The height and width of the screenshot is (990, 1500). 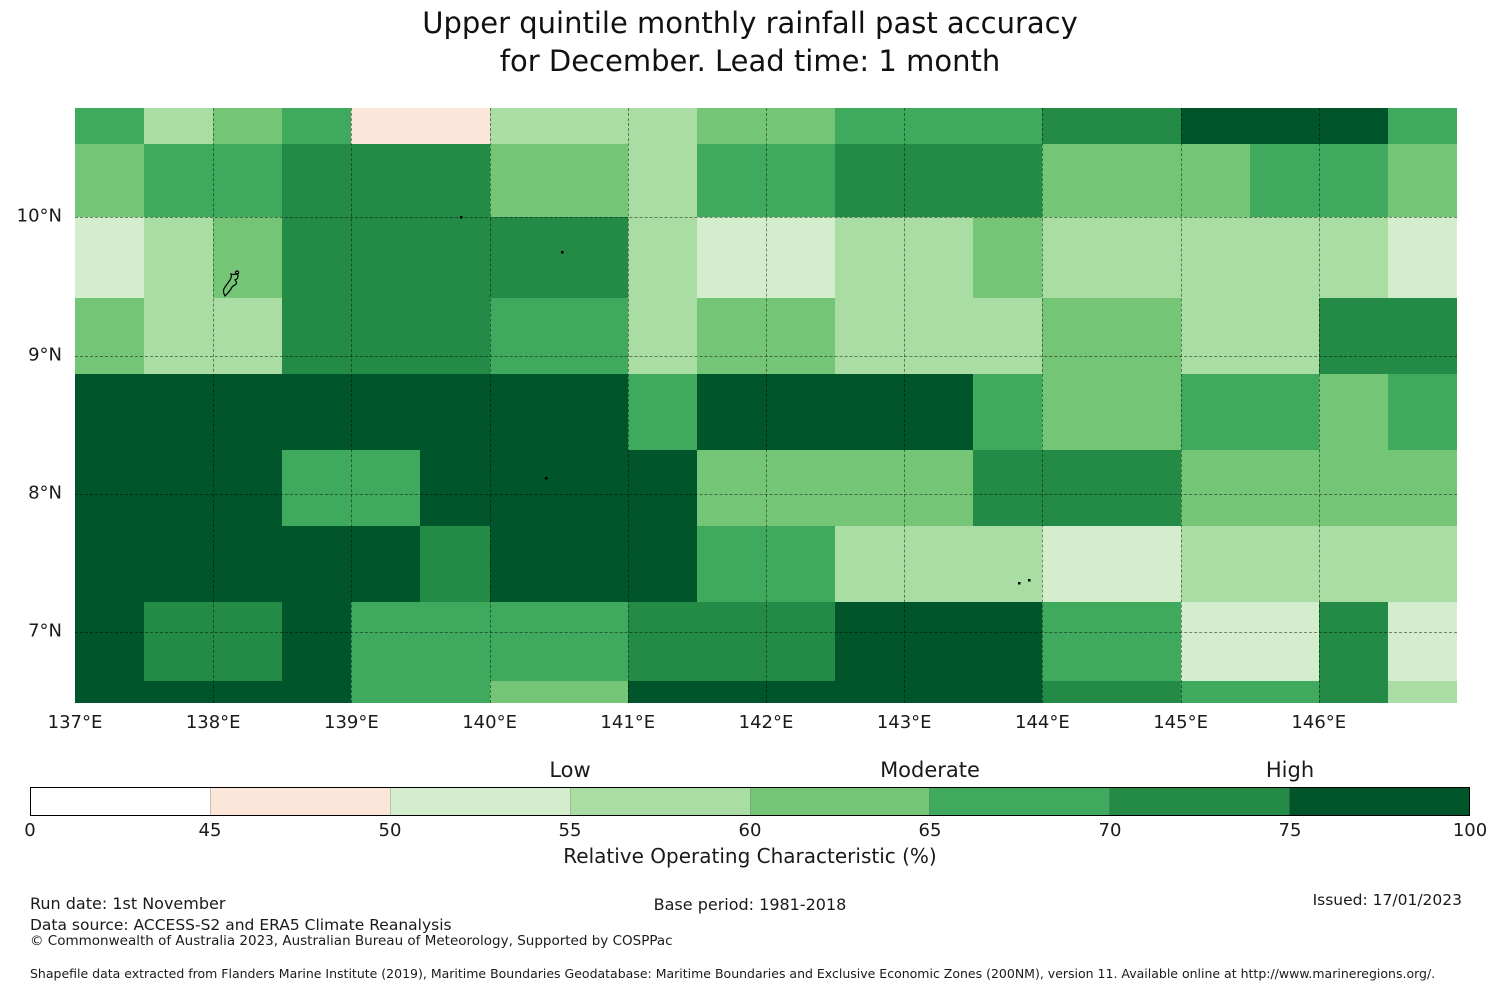 I want to click on y-tick-label: 7°N, so click(x=45, y=631).